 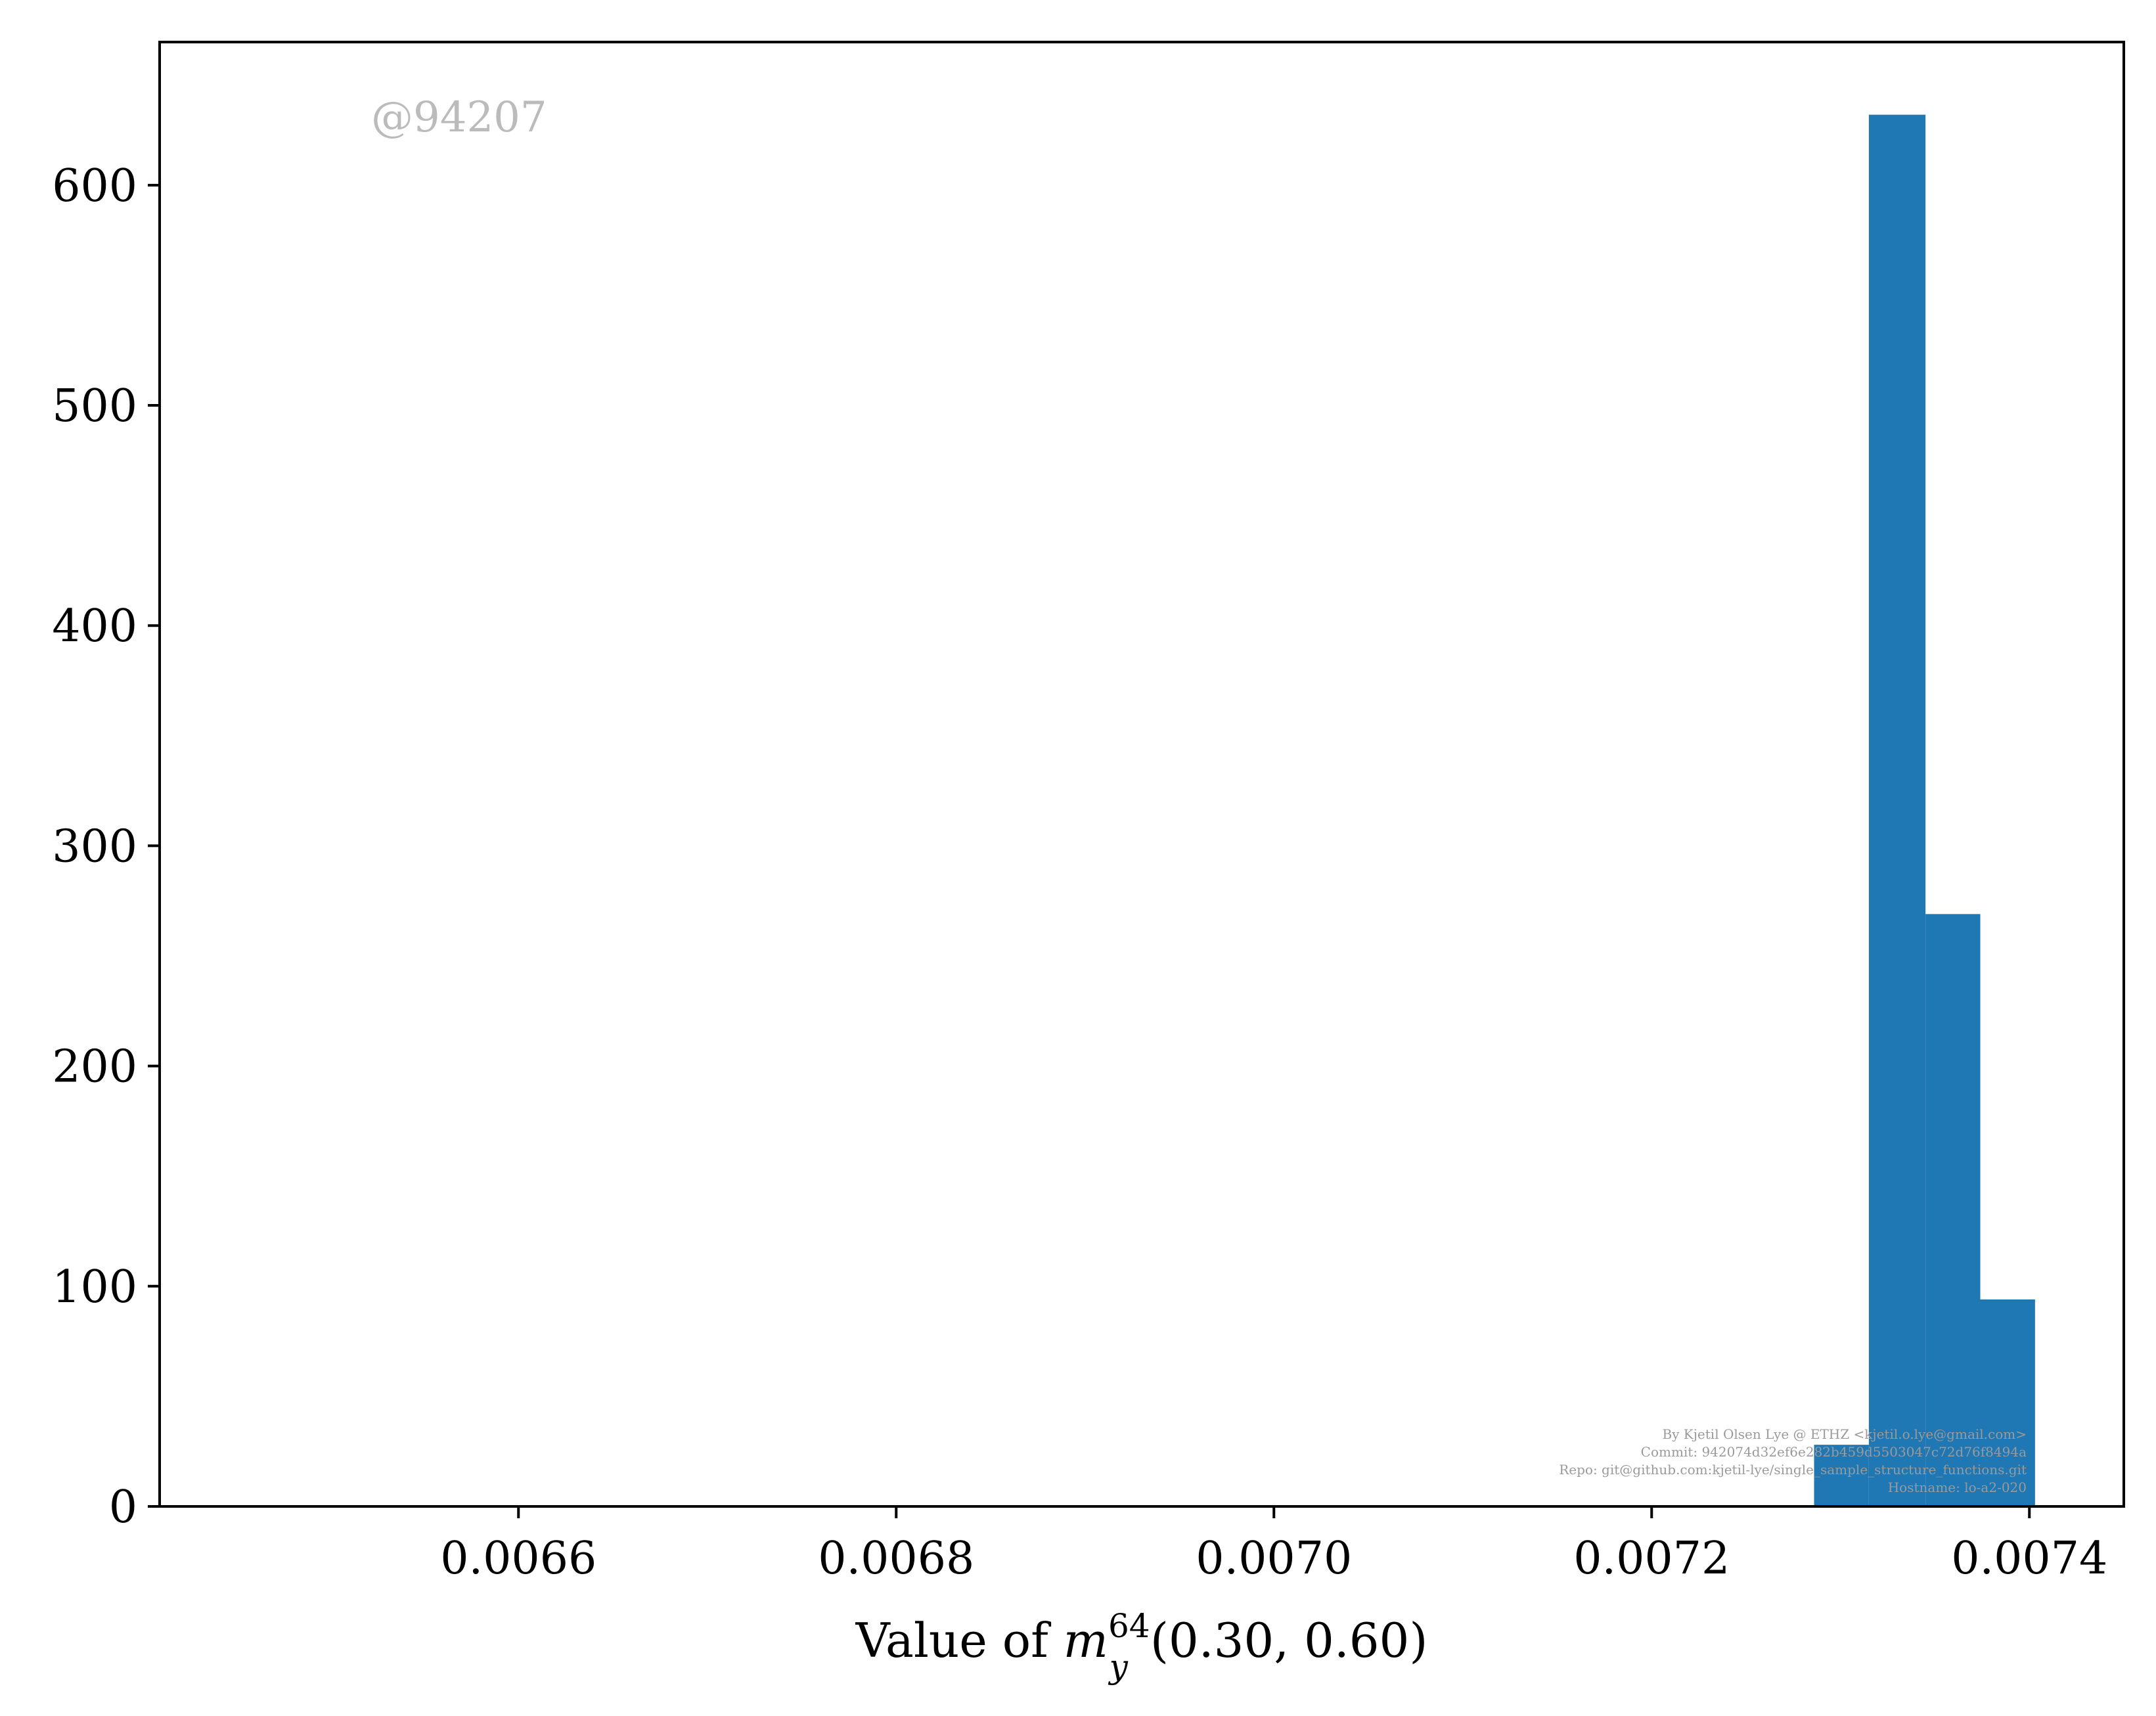 I want to click on x-axis-ticks: 0.0066 0.0068 0.0070 0.0072 0.0074, so click(x=1273, y=1545).